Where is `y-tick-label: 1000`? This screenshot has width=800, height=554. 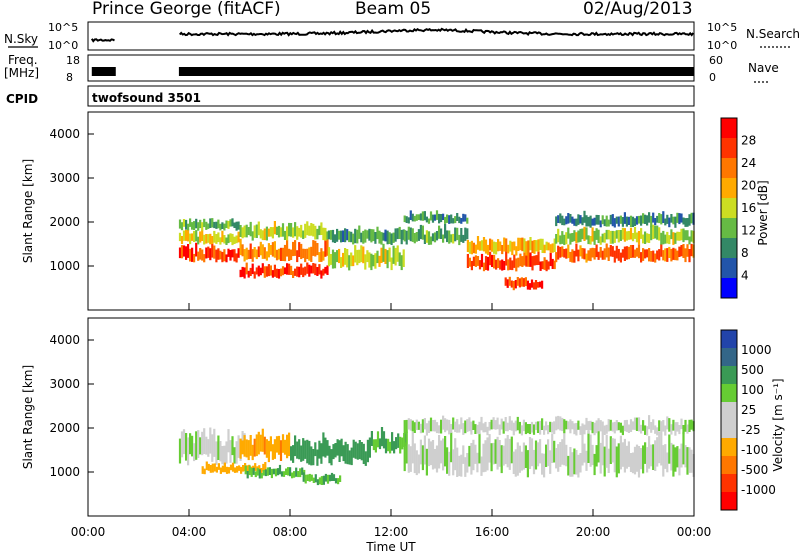 y-tick-label: 1000 is located at coordinates (64, 266).